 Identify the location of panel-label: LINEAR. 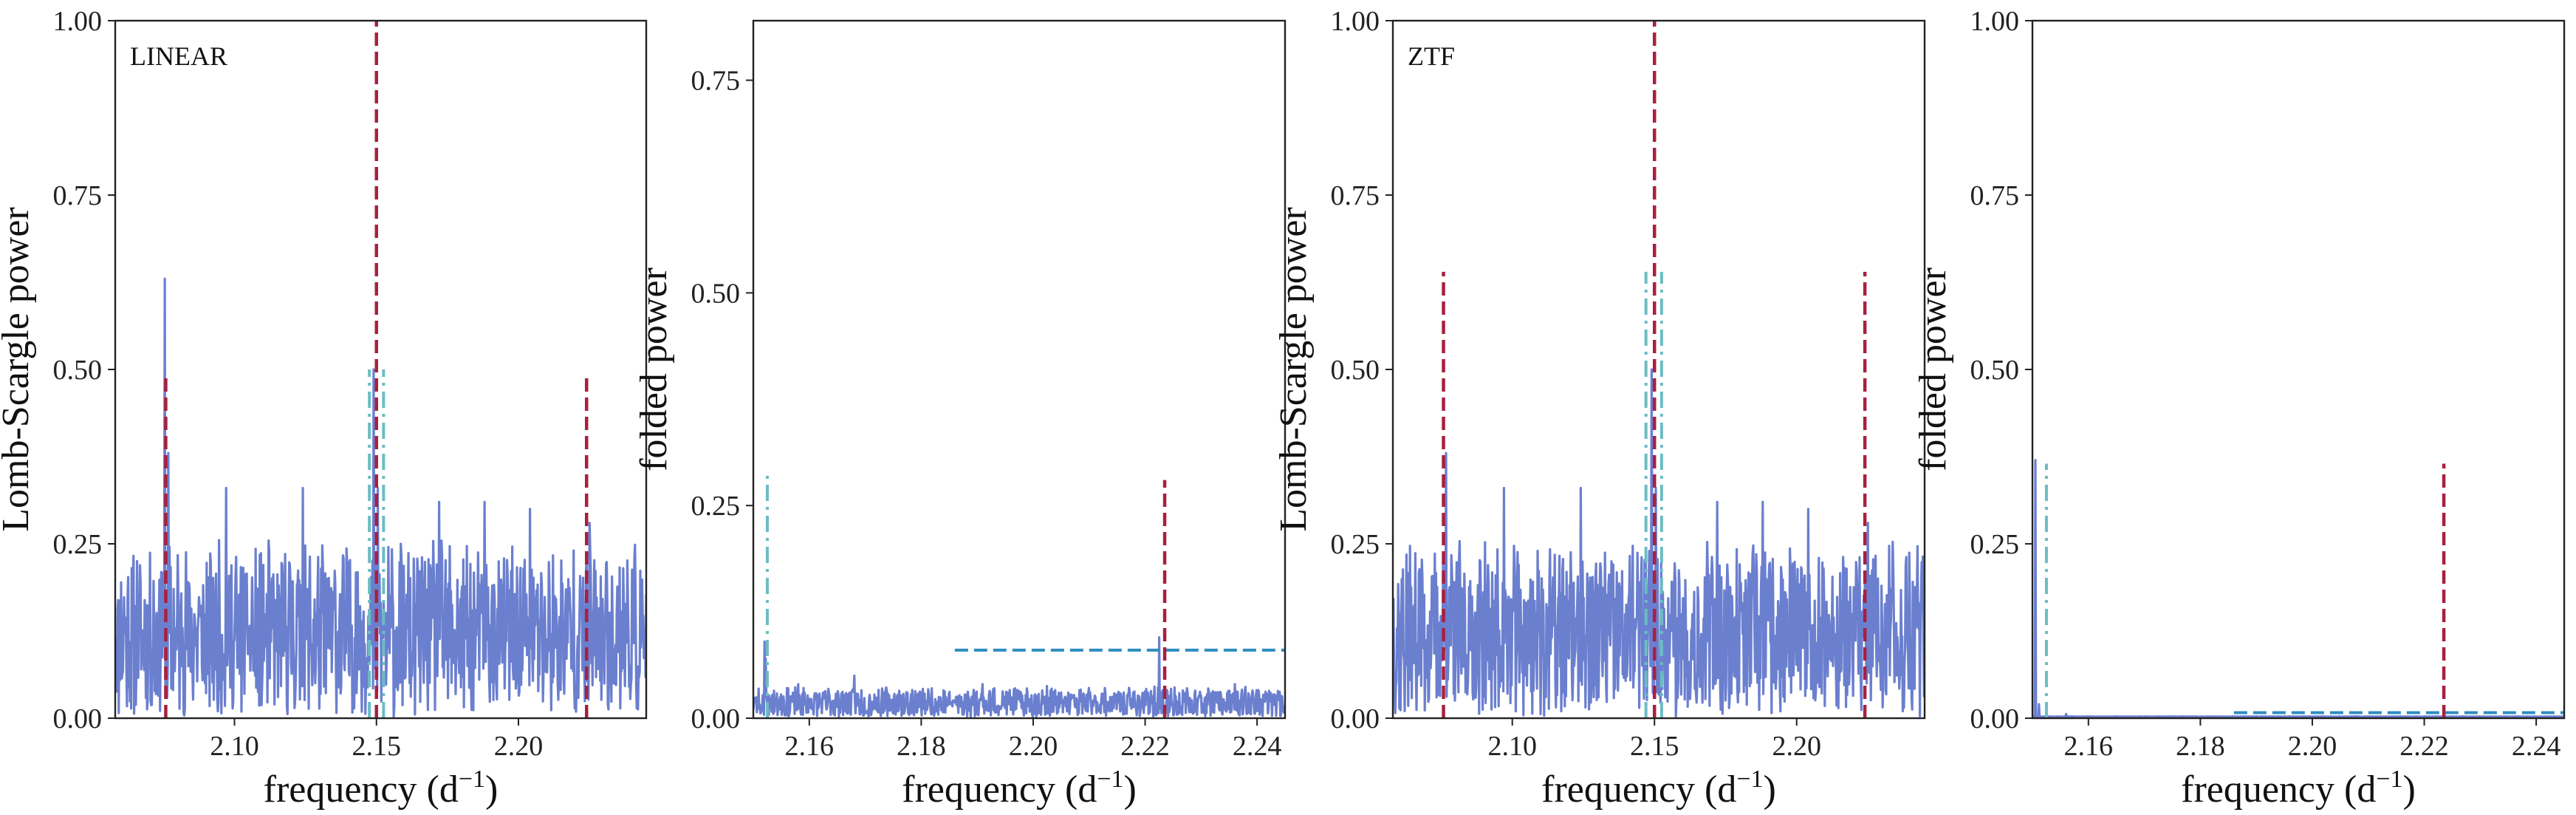
(178, 56).